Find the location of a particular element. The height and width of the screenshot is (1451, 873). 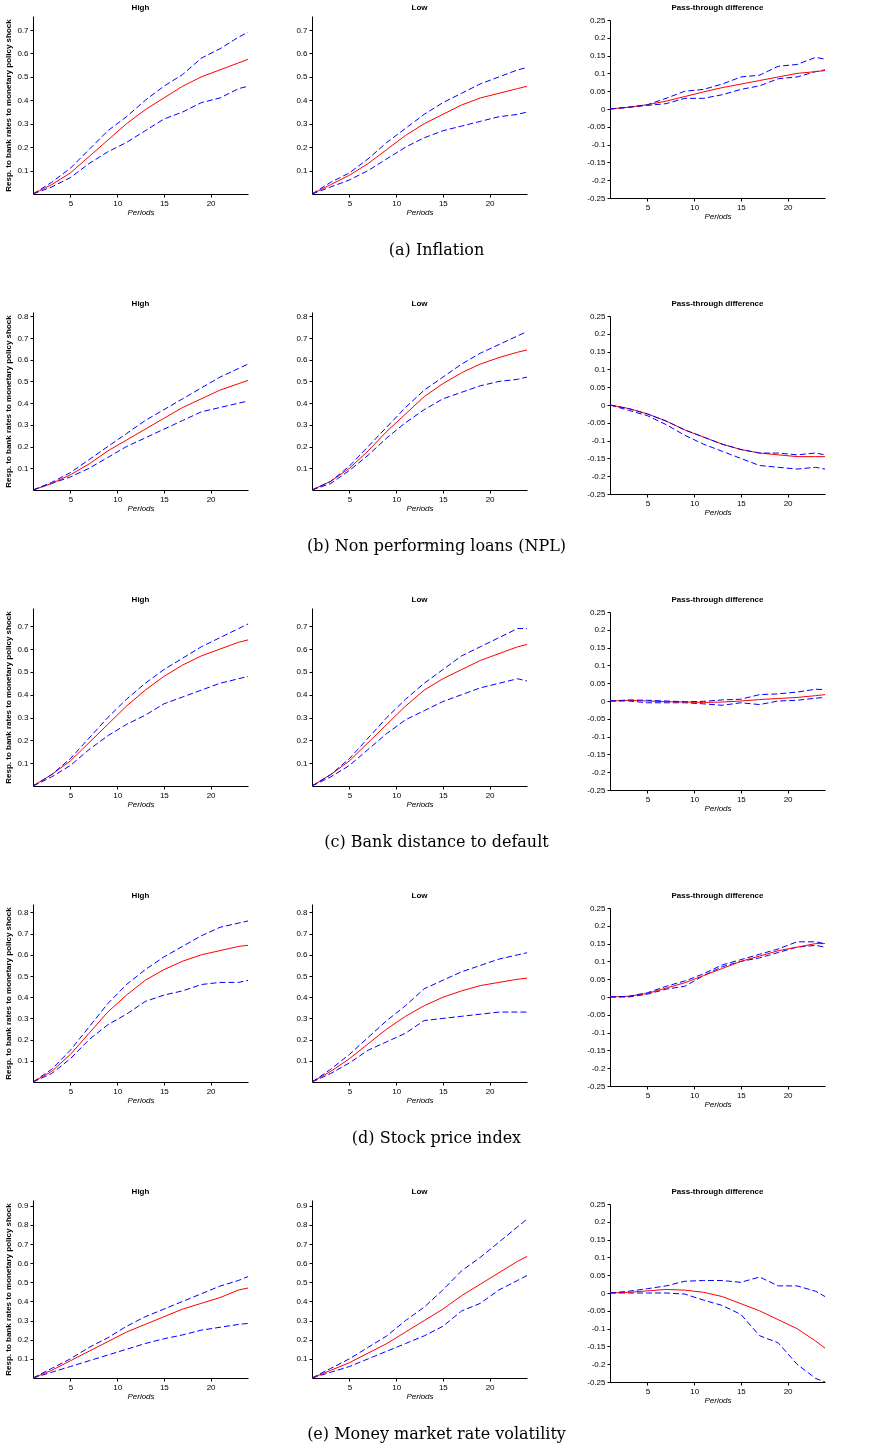

chart-title: High is located at coordinates (140, 303).